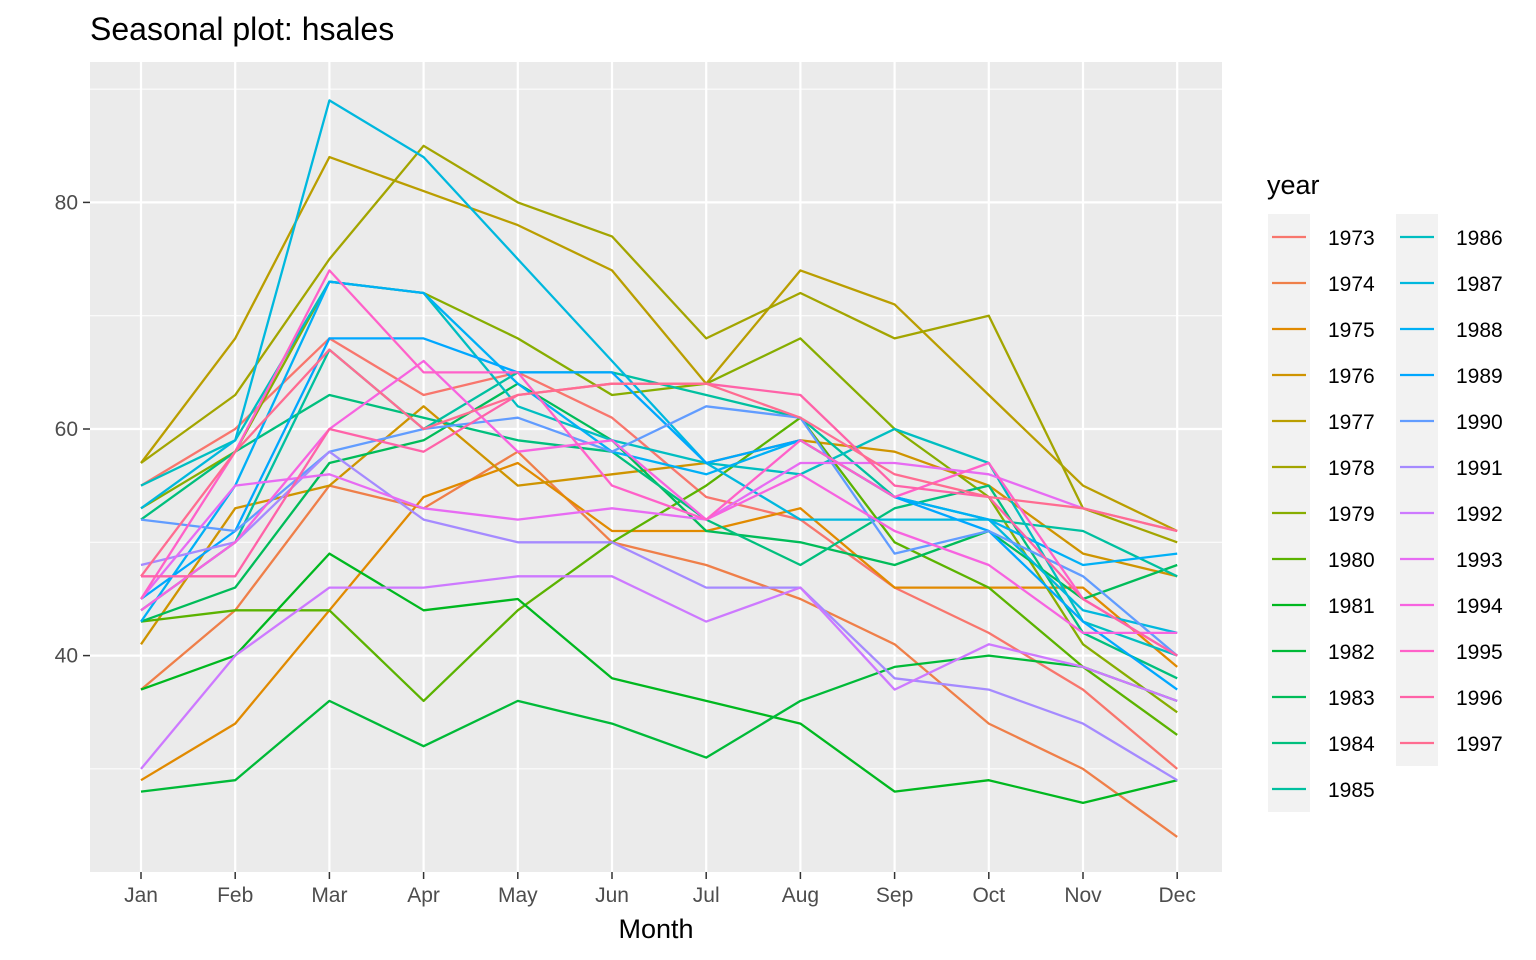 This screenshot has height=960, width=1536. Describe the element at coordinates (1083, 895) in the screenshot. I see `x-tick-label: Nov` at that location.